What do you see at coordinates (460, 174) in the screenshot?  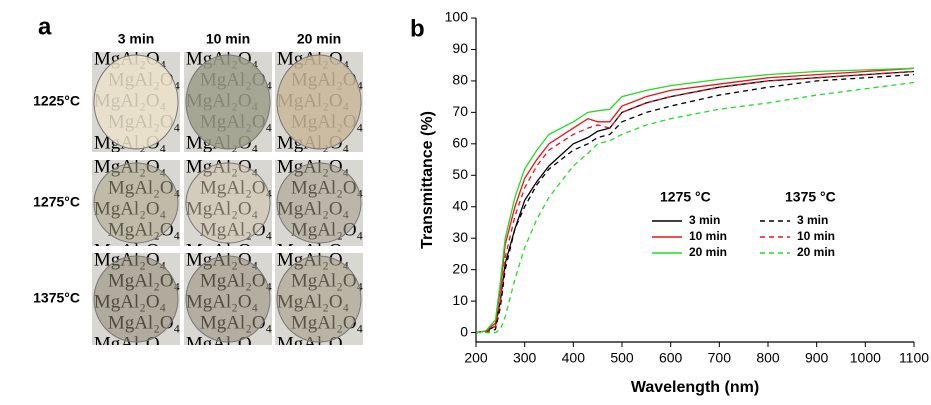 I see `y-tick-label: 50` at bounding box center [460, 174].